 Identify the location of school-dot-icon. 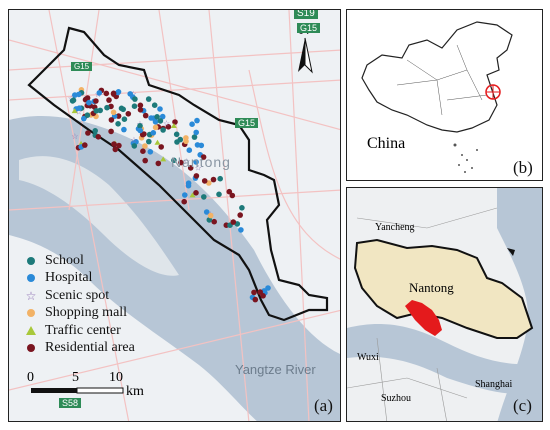
(31, 261).